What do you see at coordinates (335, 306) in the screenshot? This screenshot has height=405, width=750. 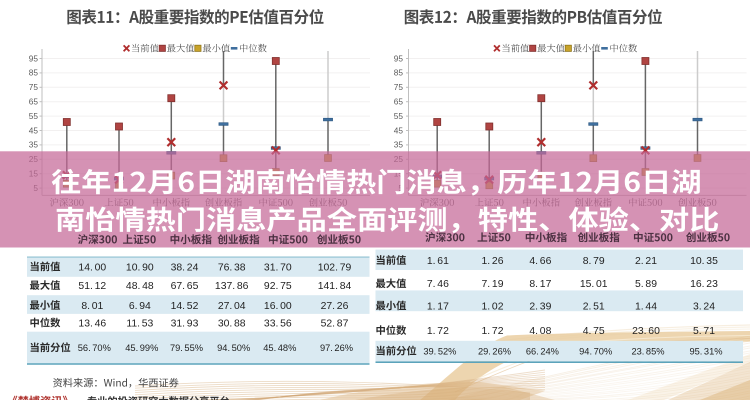 I see `svg-text: 27. 26` at bounding box center [335, 306].